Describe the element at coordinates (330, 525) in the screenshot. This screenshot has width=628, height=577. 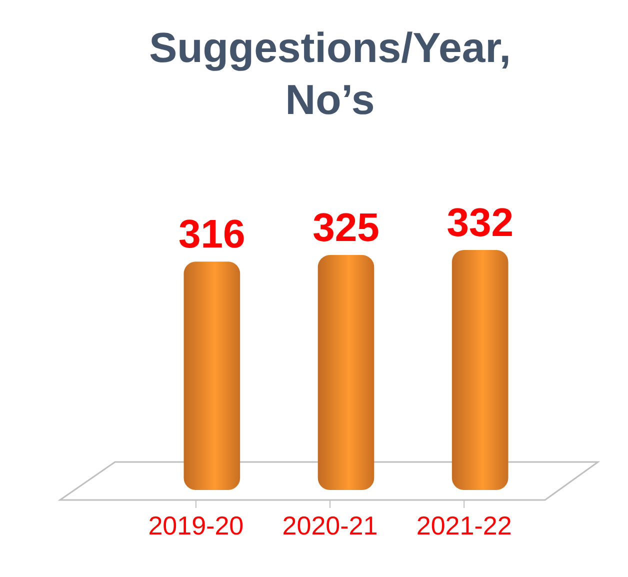
I see `x-tick-label: 2020-21` at that location.